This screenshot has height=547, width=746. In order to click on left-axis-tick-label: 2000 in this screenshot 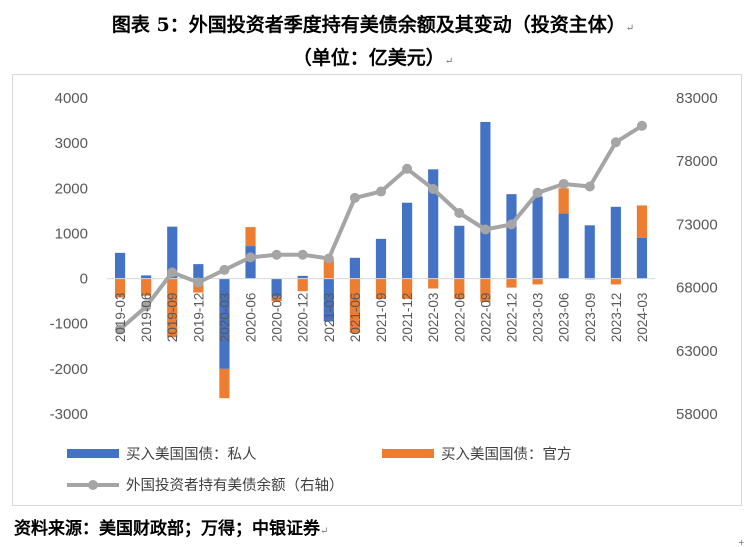, I will do `click(71, 188)`.